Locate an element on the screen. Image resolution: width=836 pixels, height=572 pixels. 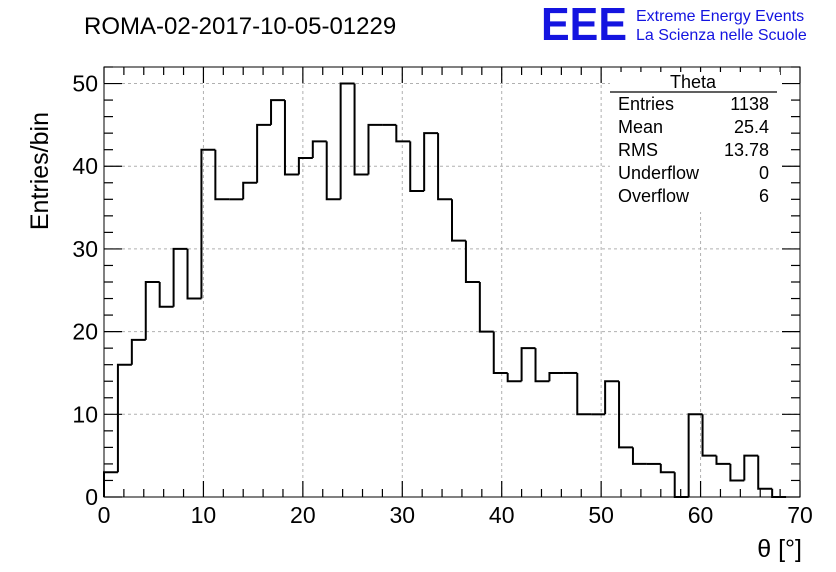
stats-row-value: 0 is located at coordinates (764, 173).